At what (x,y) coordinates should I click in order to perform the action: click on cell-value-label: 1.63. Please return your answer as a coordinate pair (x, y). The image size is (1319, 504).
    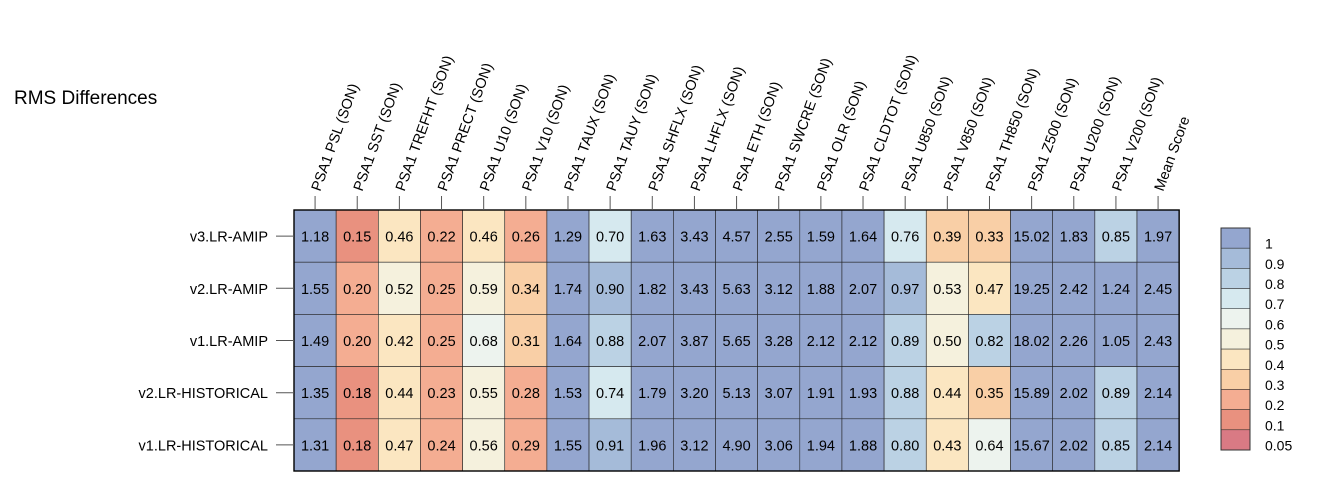
    Looking at the image, I should click on (652, 238).